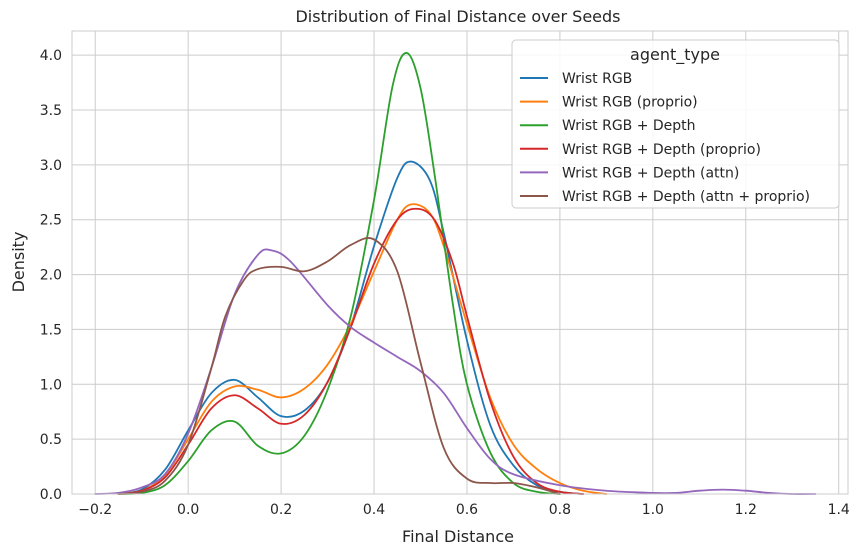 The image size is (862, 556). What do you see at coordinates (18, 262) in the screenshot?
I see `y-axis-label: Density` at bounding box center [18, 262].